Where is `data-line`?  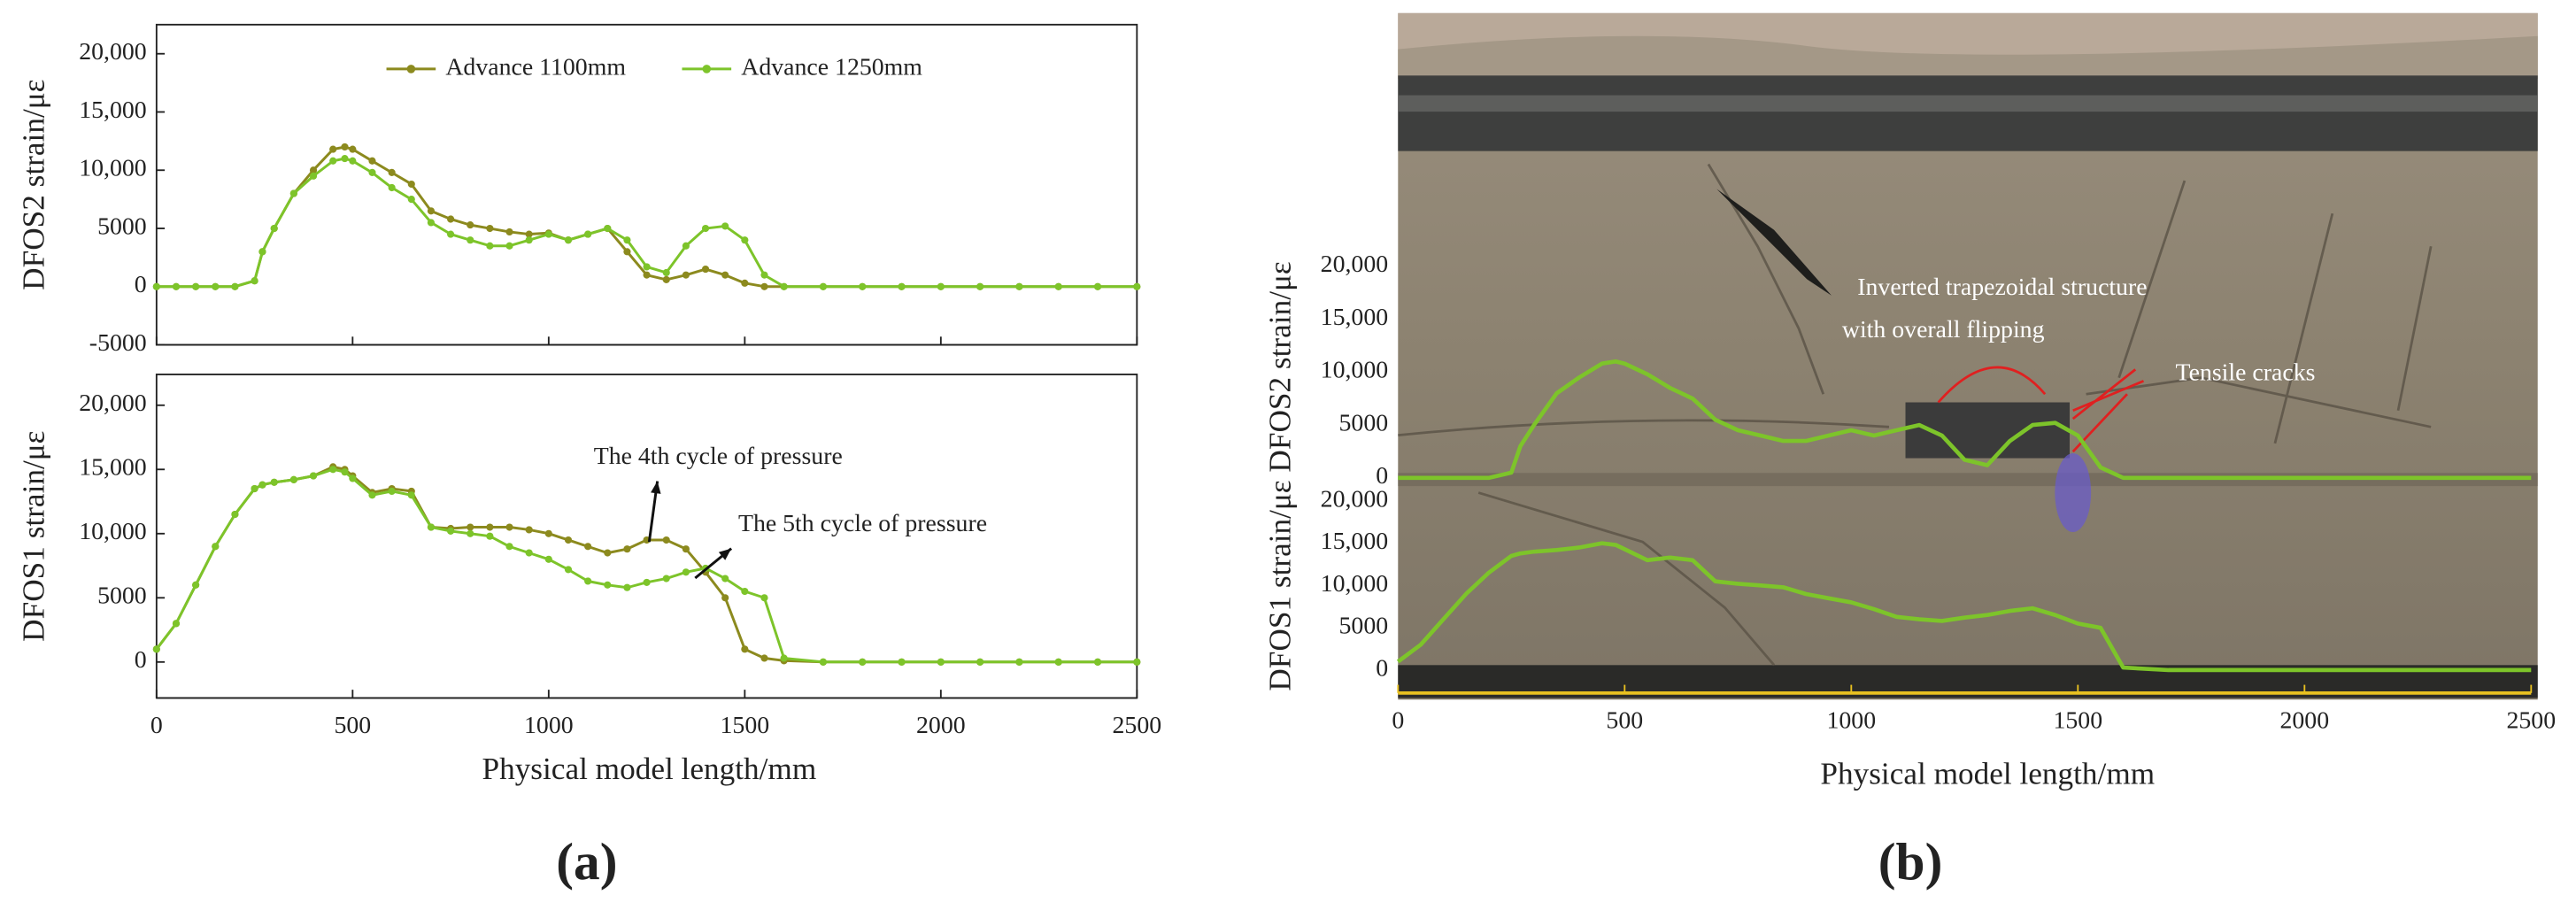 data-line is located at coordinates (1964, 607).